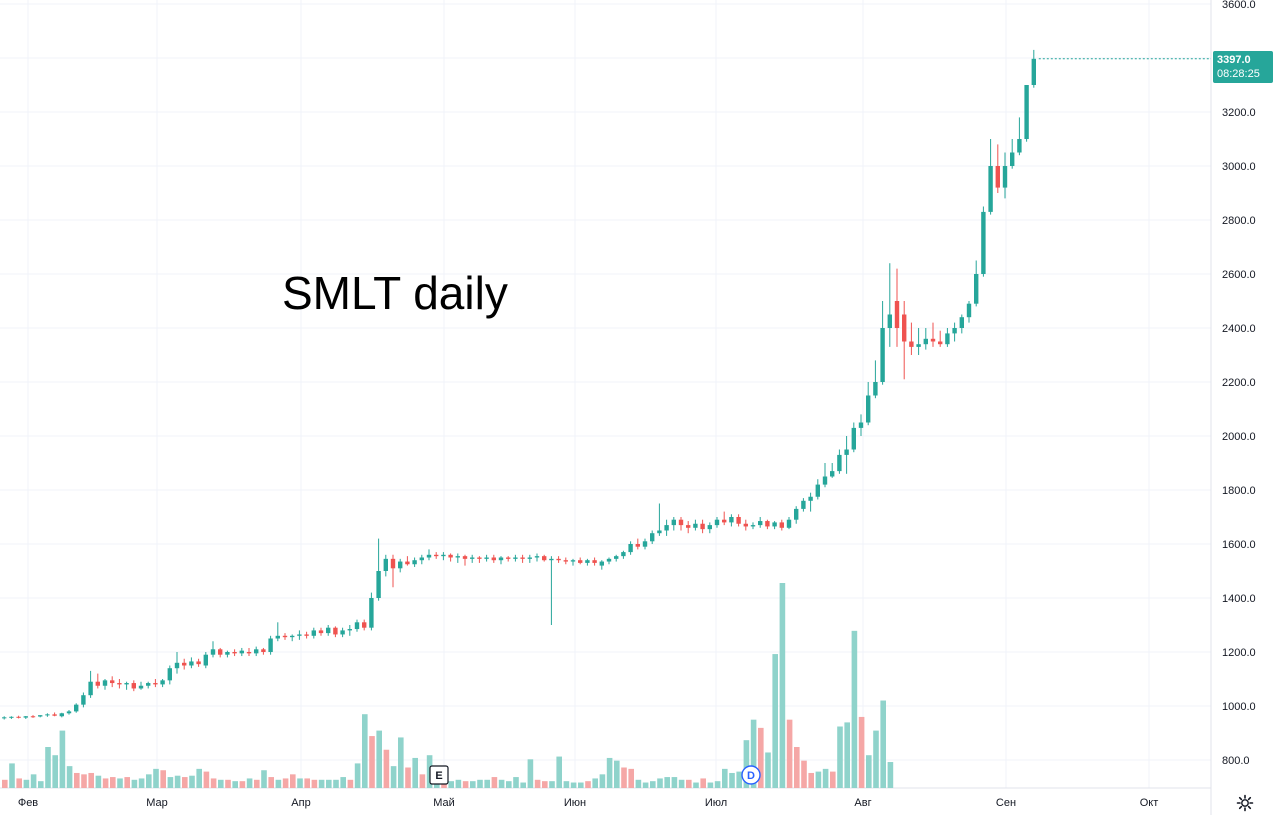 The image size is (1280, 817). I want to click on dividend-marker-label: D, so click(751, 776).